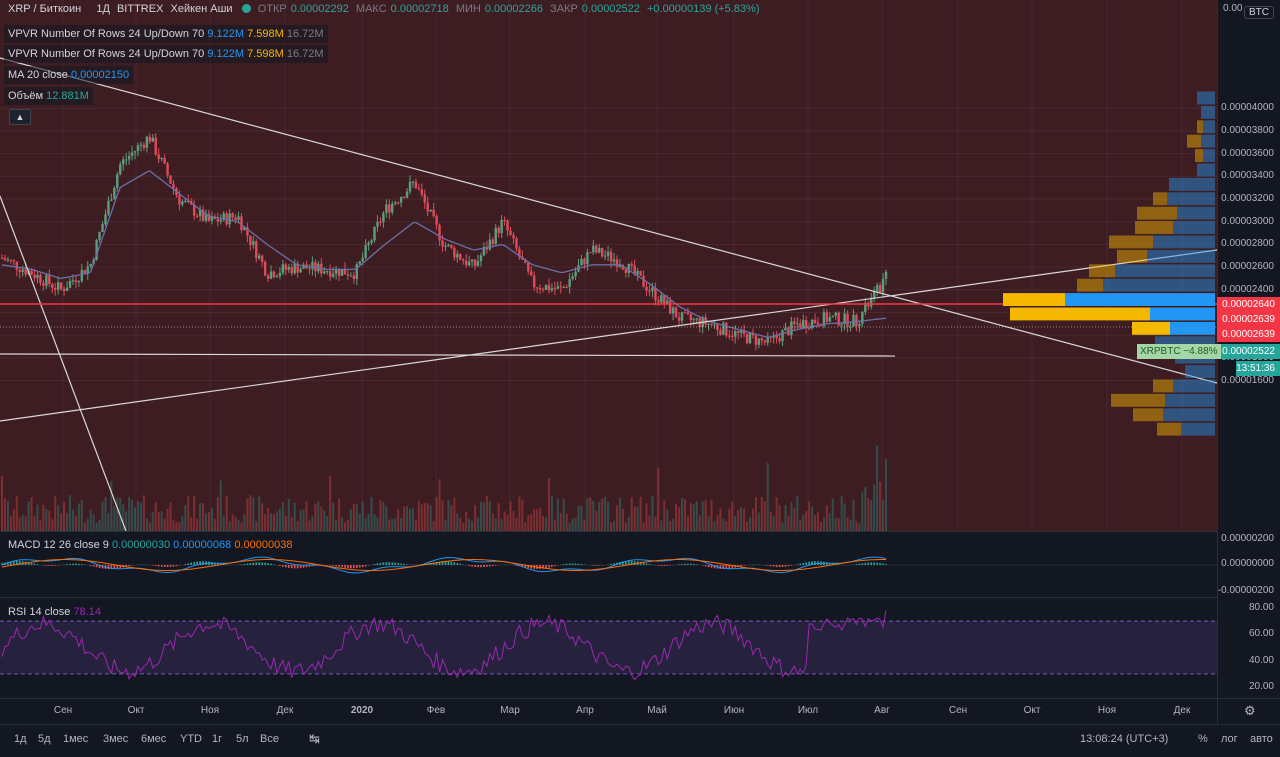  What do you see at coordinates (217, 739) in the screenshot?
I see `timeframe-button: 1г` at bounding box center [217, 739].